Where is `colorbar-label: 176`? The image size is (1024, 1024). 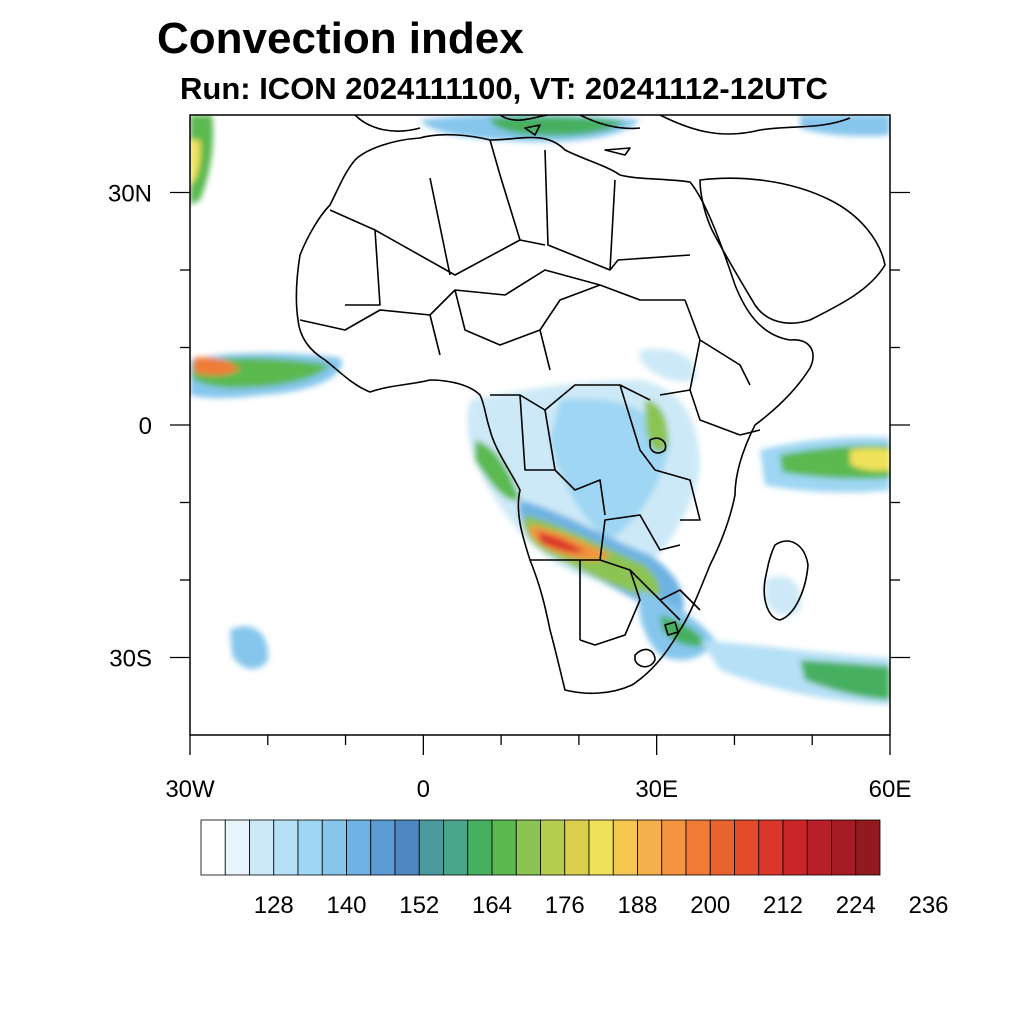
colorbar-label: 176 is located at coordinates (565, 905).